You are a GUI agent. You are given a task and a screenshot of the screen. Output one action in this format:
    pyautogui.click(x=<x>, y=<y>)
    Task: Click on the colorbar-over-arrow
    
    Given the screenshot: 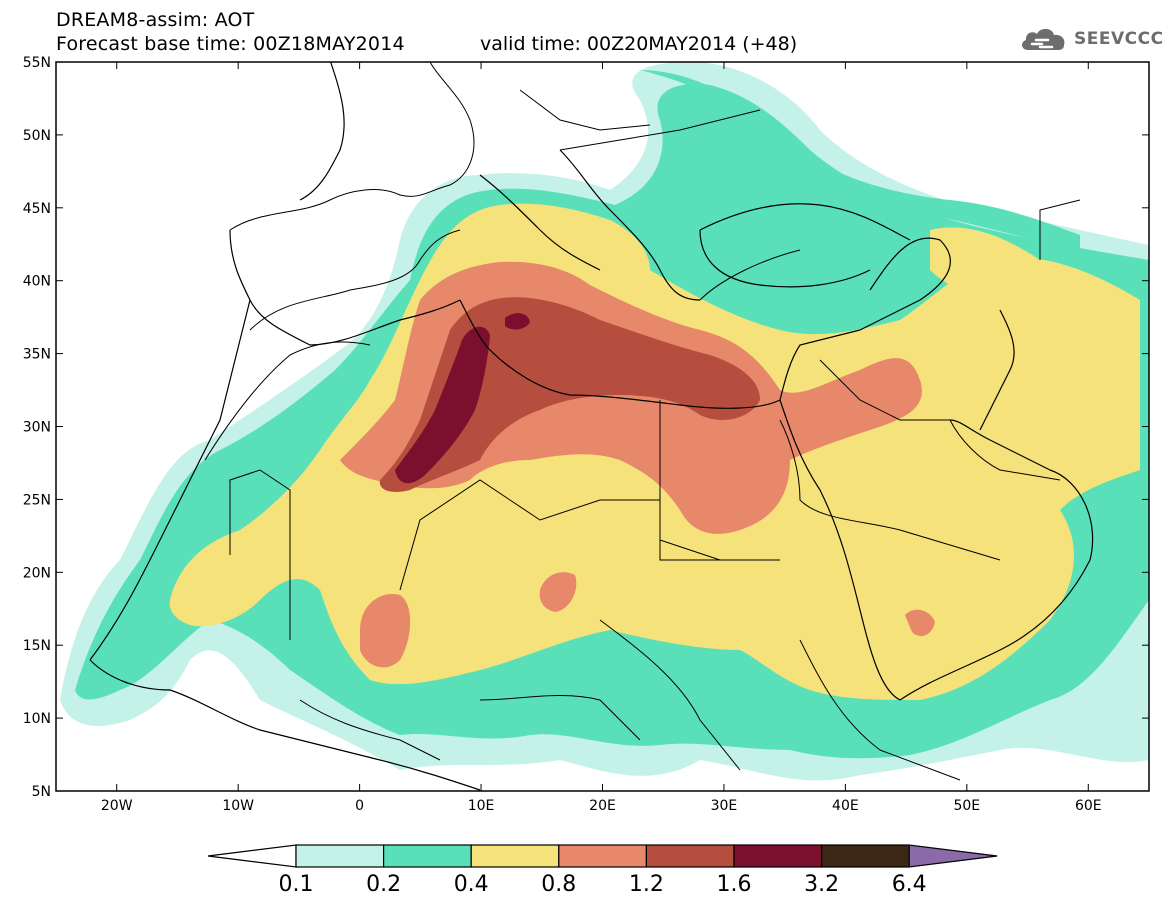 What is the action you would take?
    pyautogui.click(x=953, y=856)
    